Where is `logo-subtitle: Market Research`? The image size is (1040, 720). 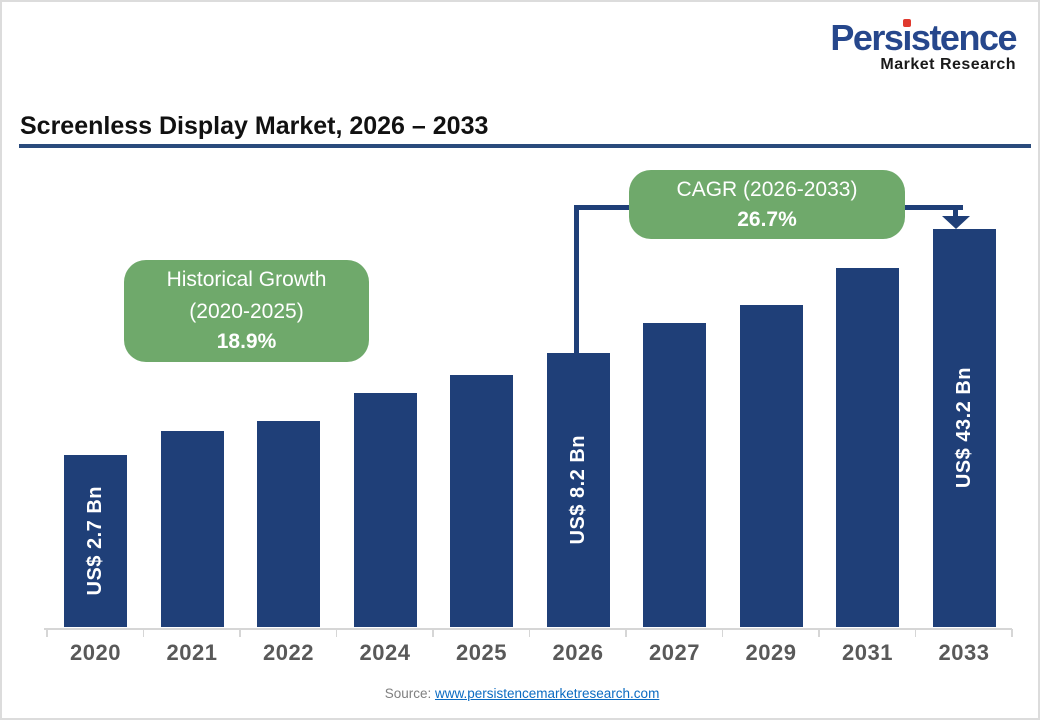
logo-subtitle: Market Research is located at coordinates (948, 64).